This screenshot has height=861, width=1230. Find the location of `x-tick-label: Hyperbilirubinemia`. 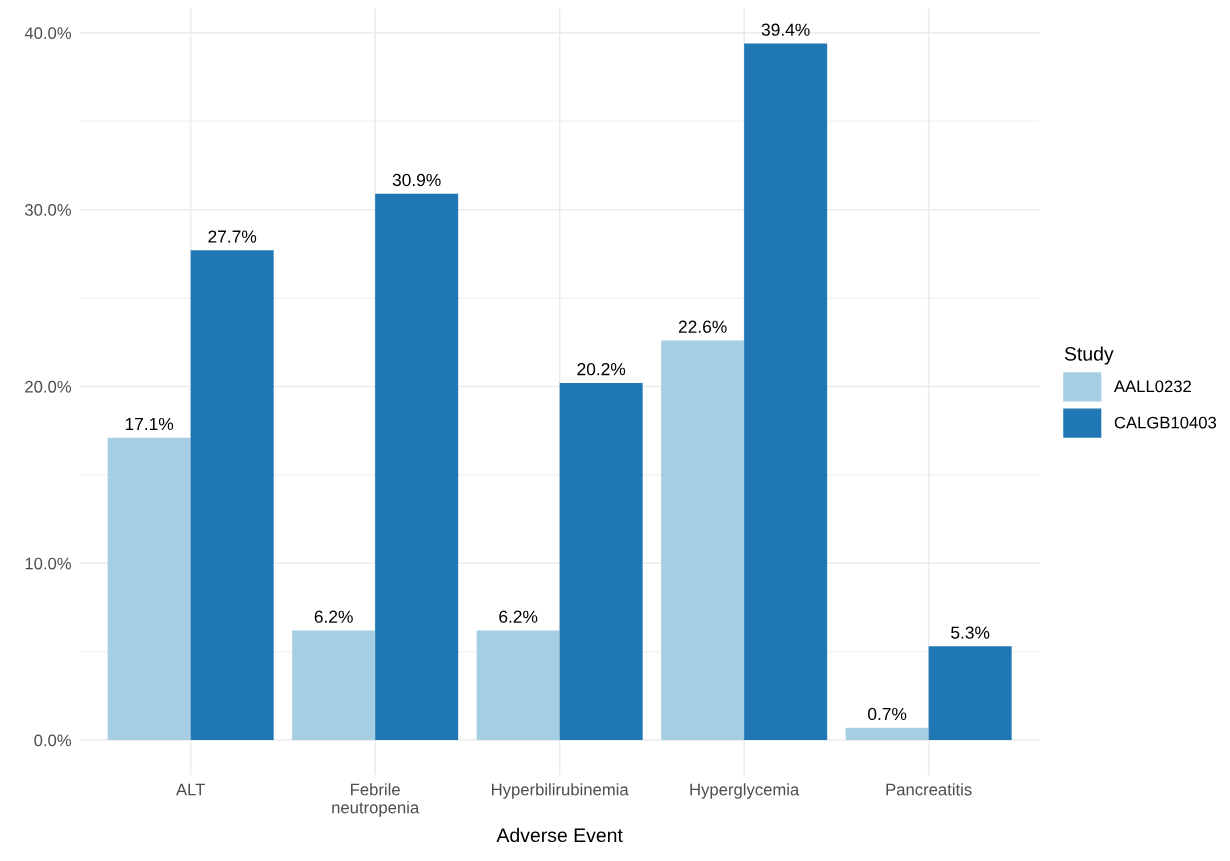

x-tick-label: Hyperbilirubinemia is located at coordinates (560, 791).